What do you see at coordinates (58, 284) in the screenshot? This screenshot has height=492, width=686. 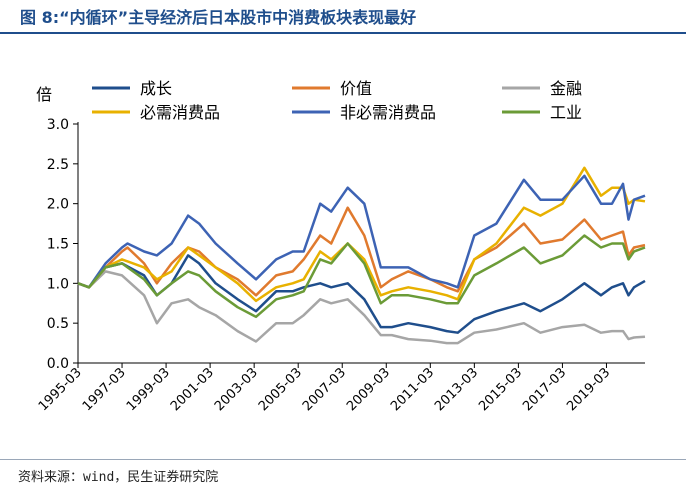 I see `y-tick-label: 1.0` at bounding box center [58, 284].